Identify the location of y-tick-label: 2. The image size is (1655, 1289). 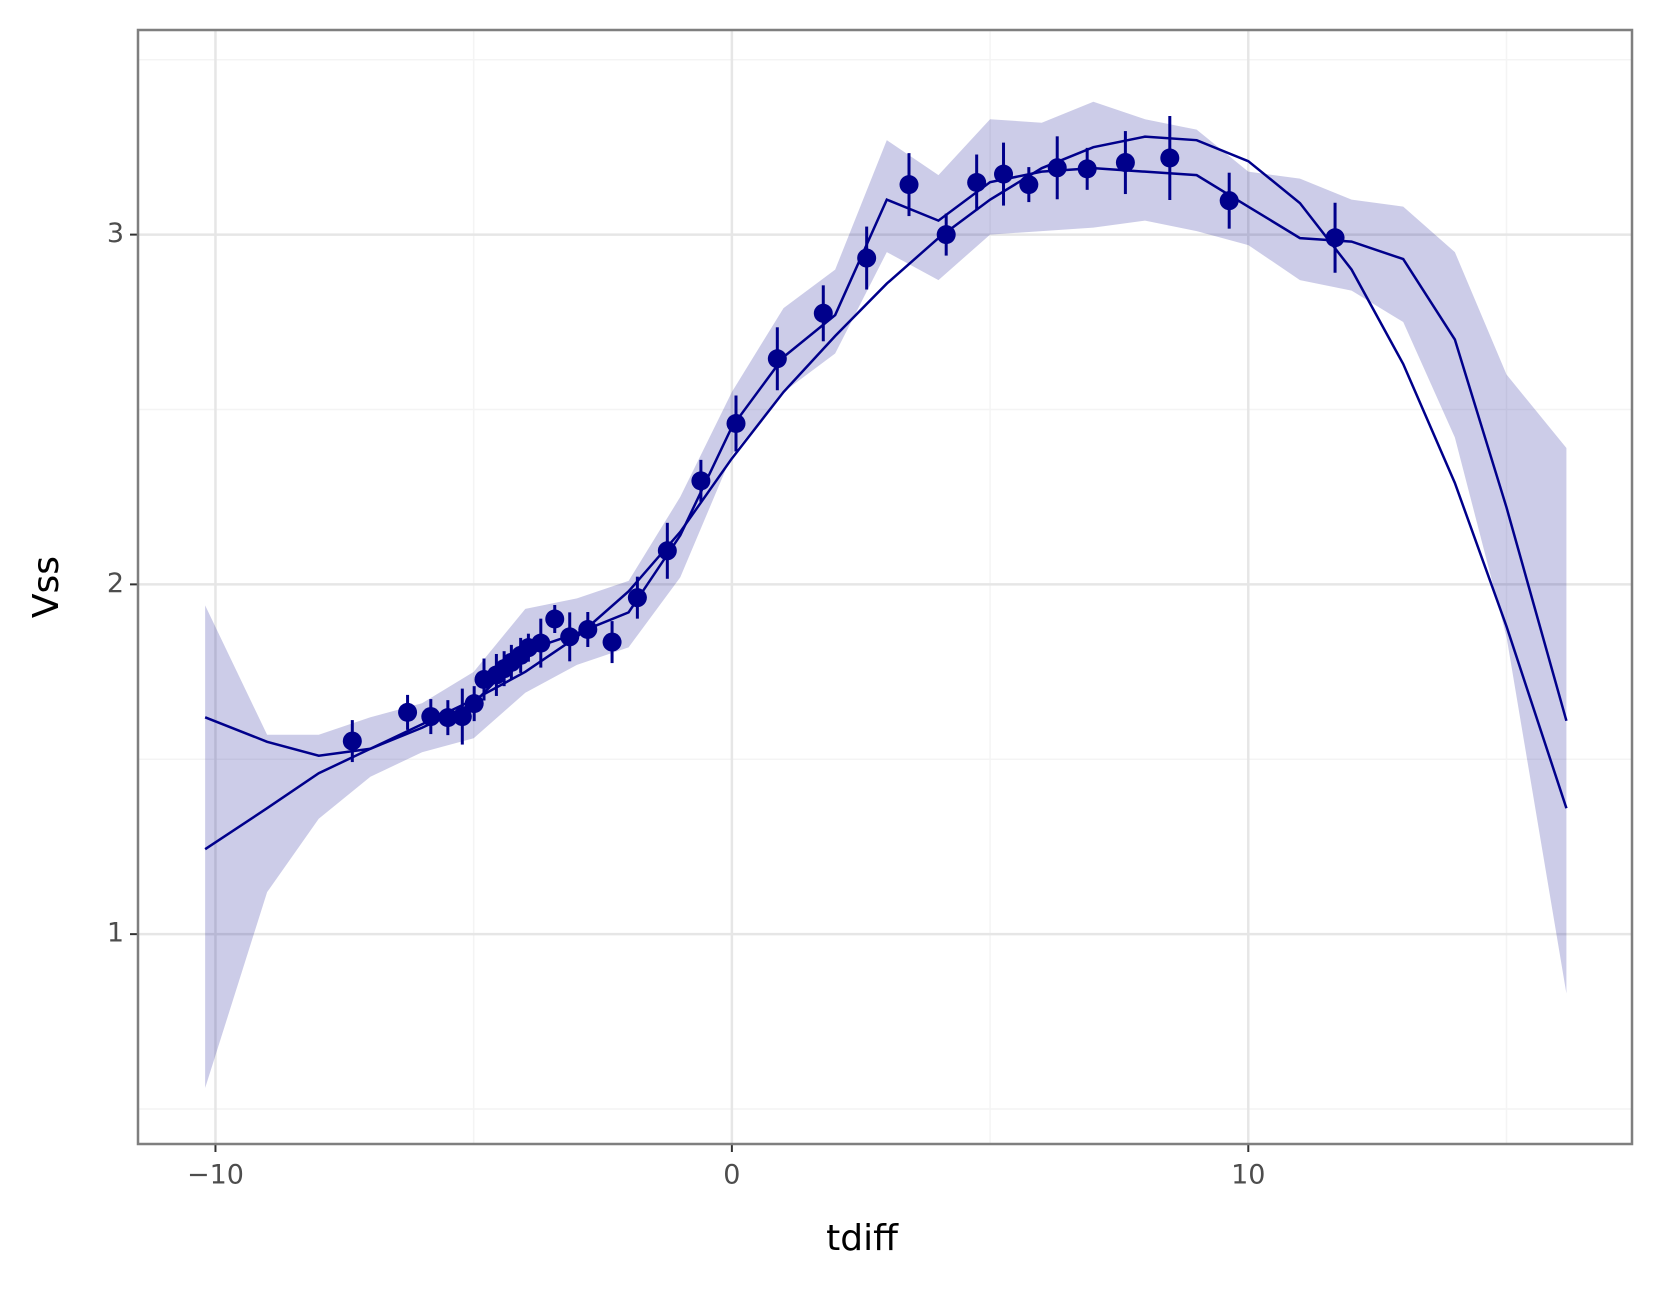
(115, 583).